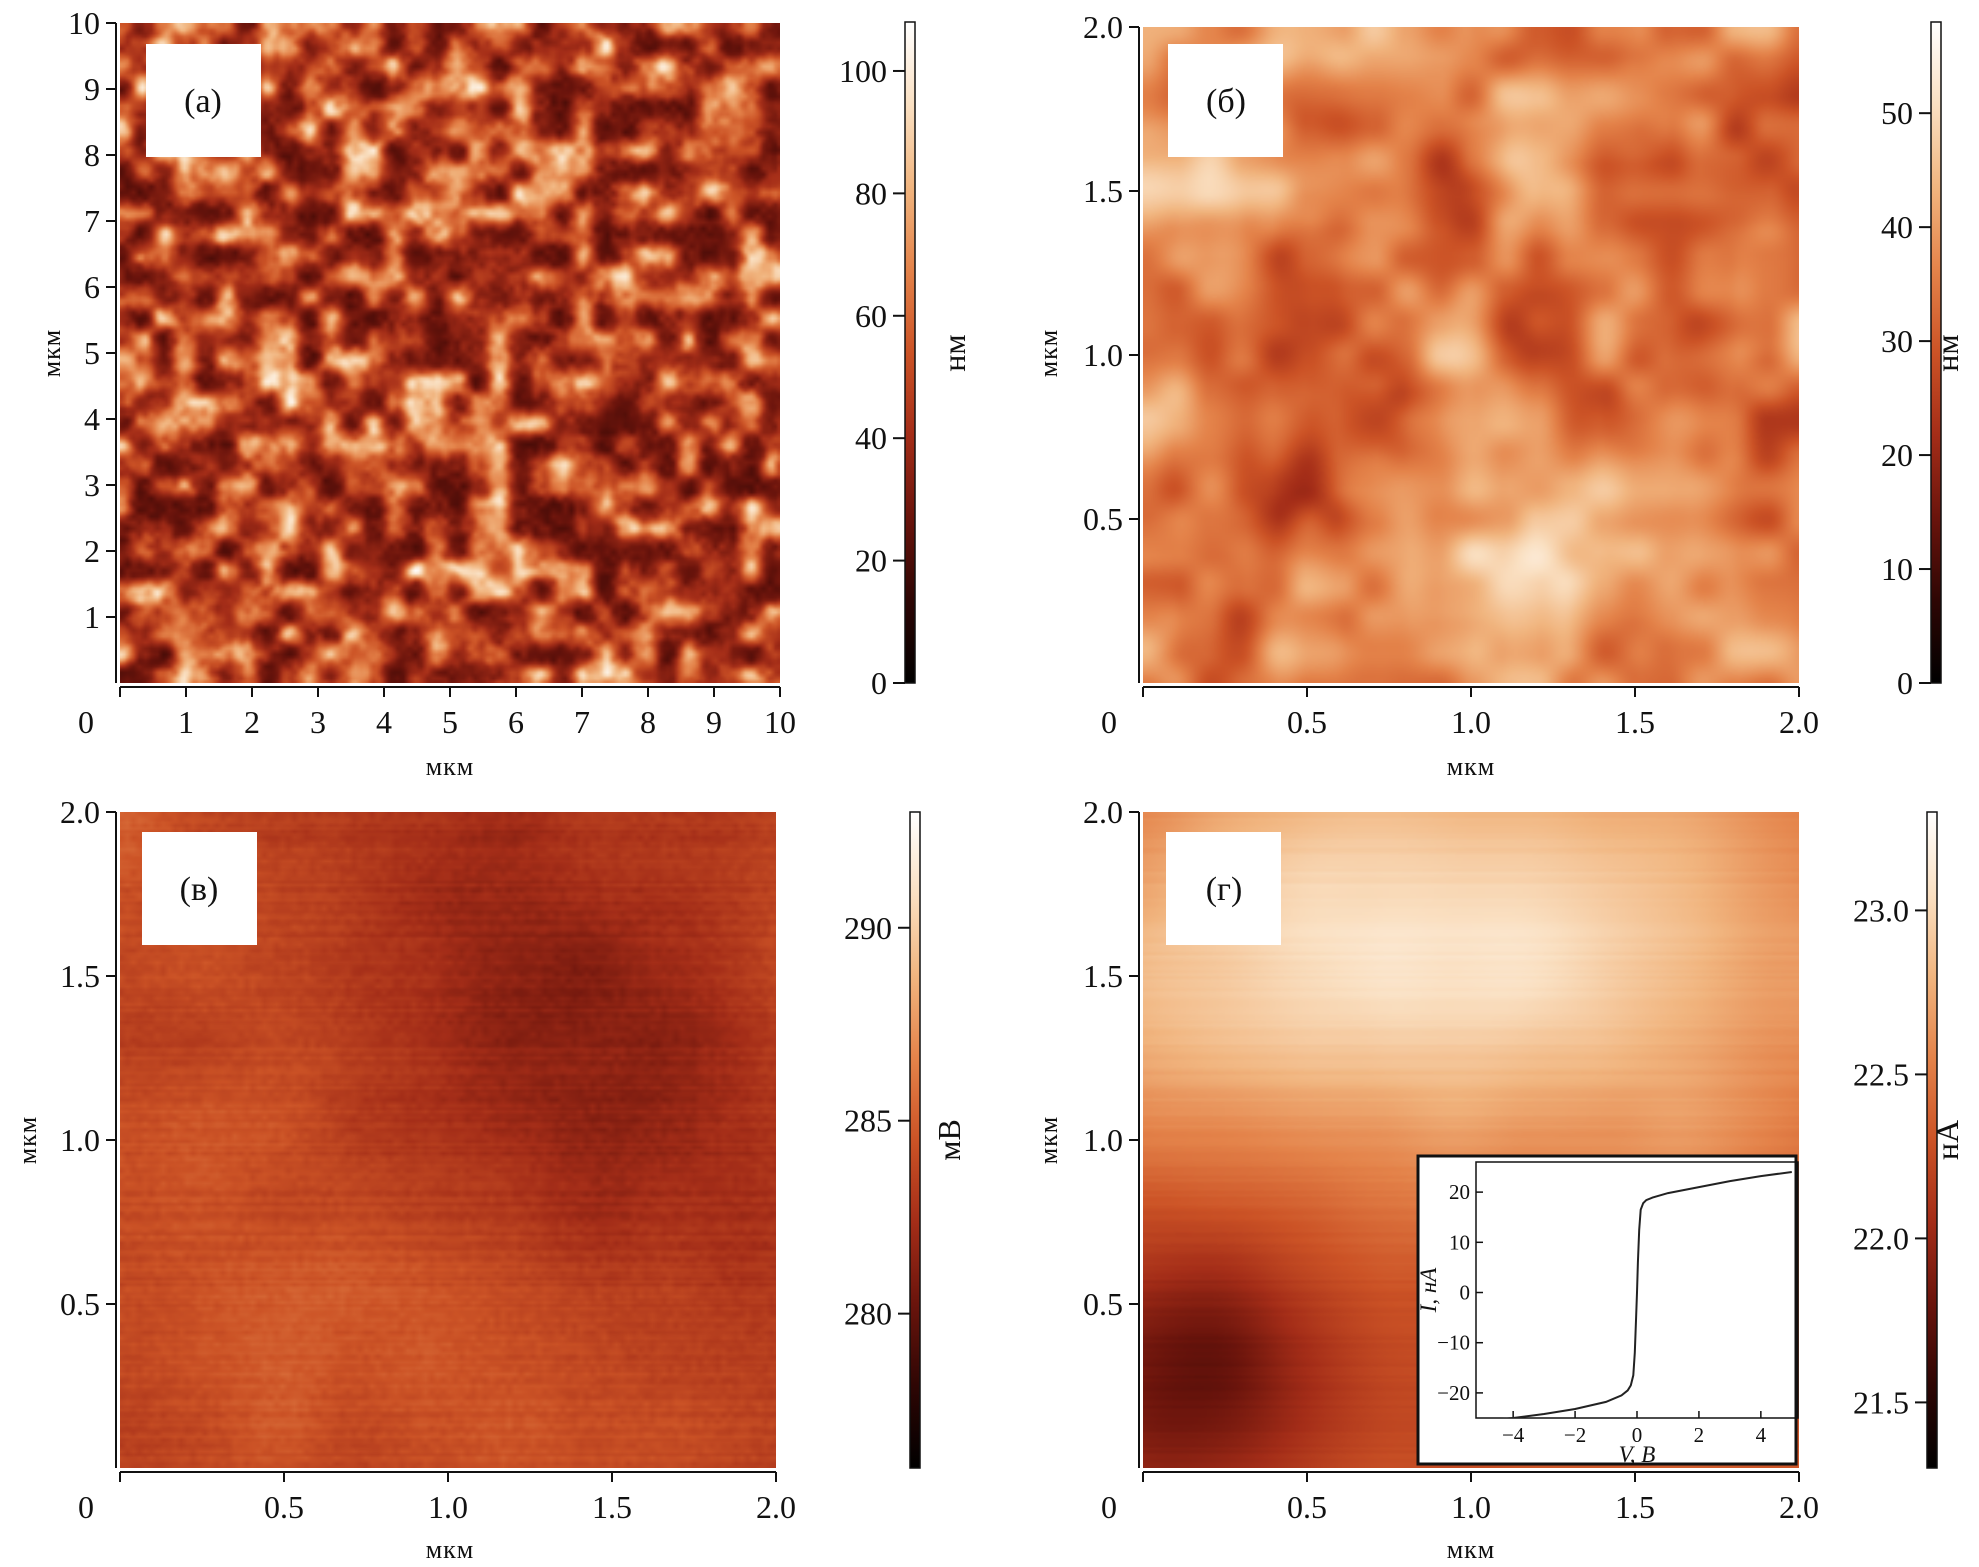 The width and height of the screenshot is (1979, 1567). Describe the element at coordinates (384, 722) in the screenshot. I see `x-tick-label: 4` at that location.